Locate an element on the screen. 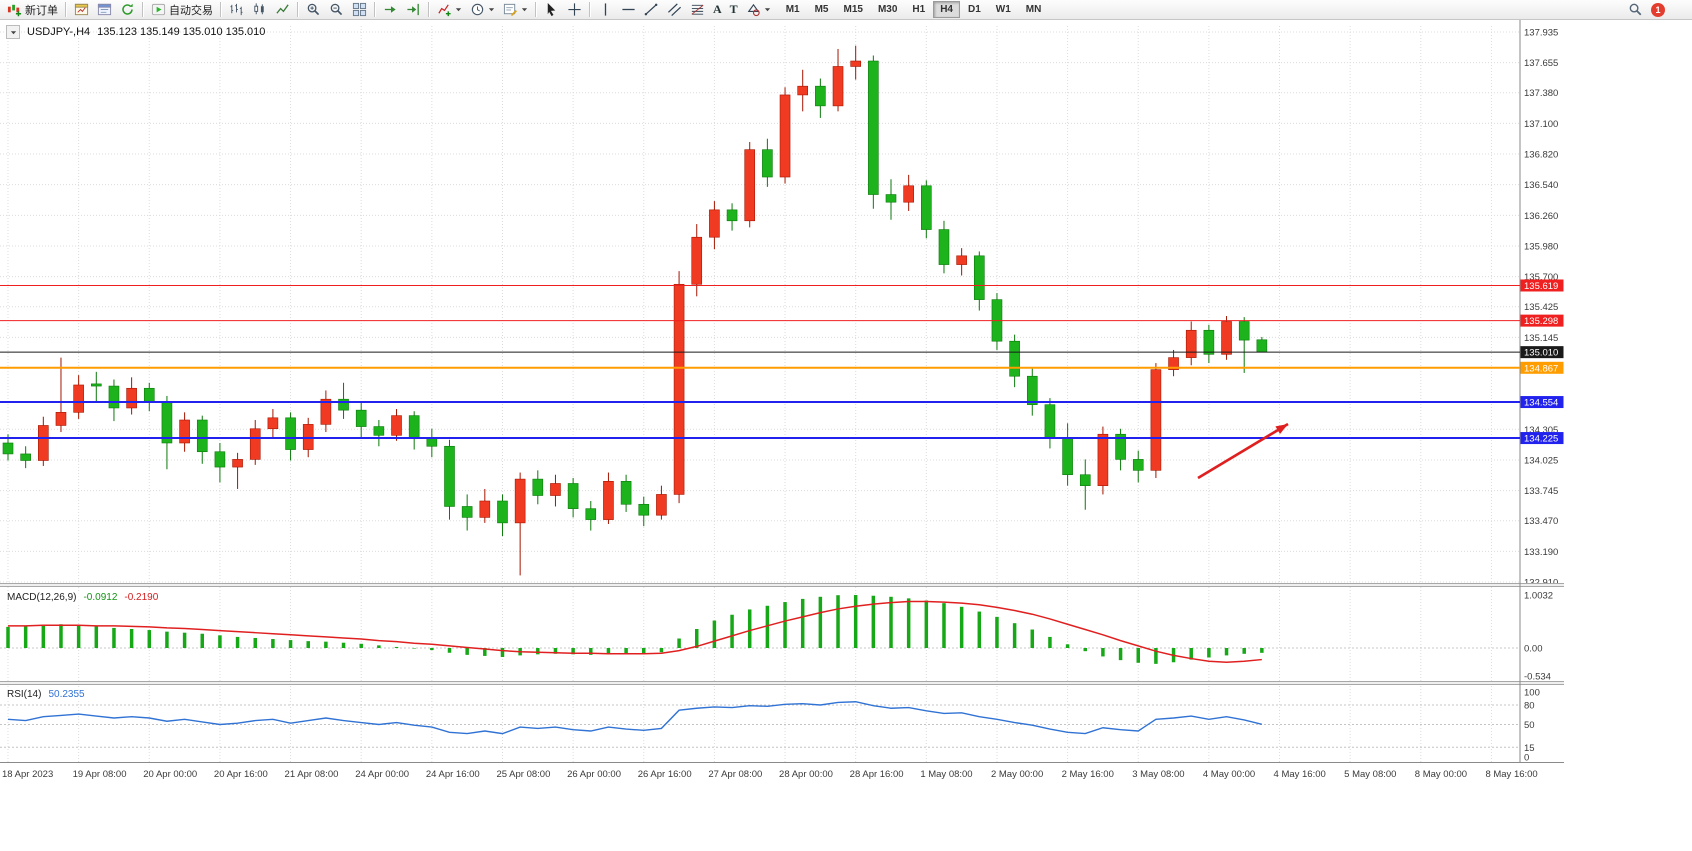 The width and height of the screenshot is (1692, 851). svg-text: 0.00 is located at coordinates (1533, 649).